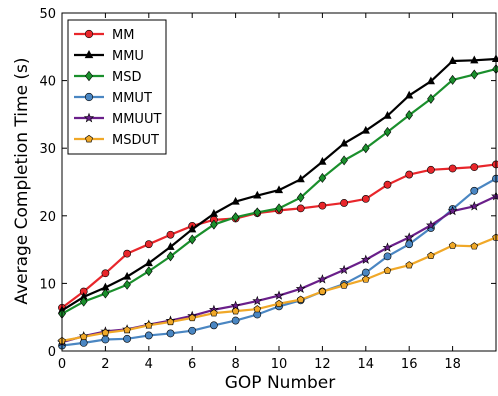 The height and width of the screenshot is (396, 498). Describe the element at coordinates (47, 217) in the screenshot. I see `y-tick-label: 20` at that location.